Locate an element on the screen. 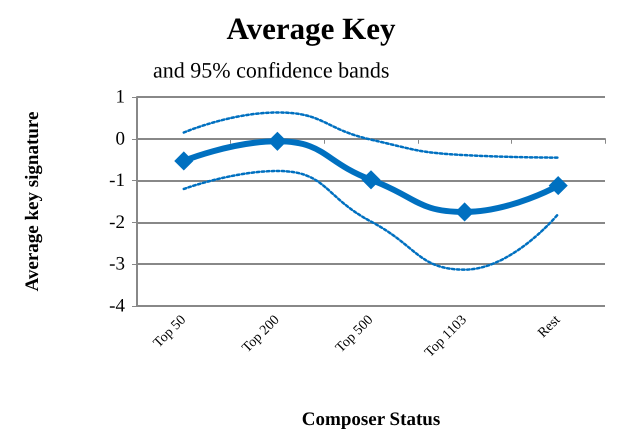 The image size is (622, 439). chart-subtitle: and 95% confidence bands is located at coordinates (271, 70).